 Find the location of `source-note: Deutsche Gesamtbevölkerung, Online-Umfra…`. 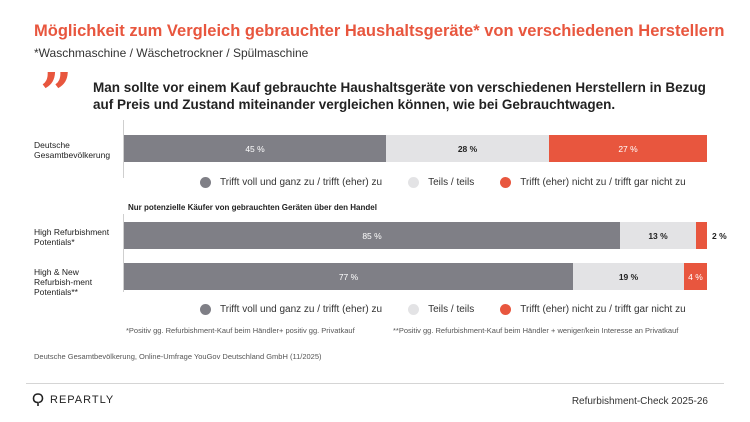

source-note: Deutsche Gesamtbevölkerung, Online-Umfra… is located at coordinates (178, 356).